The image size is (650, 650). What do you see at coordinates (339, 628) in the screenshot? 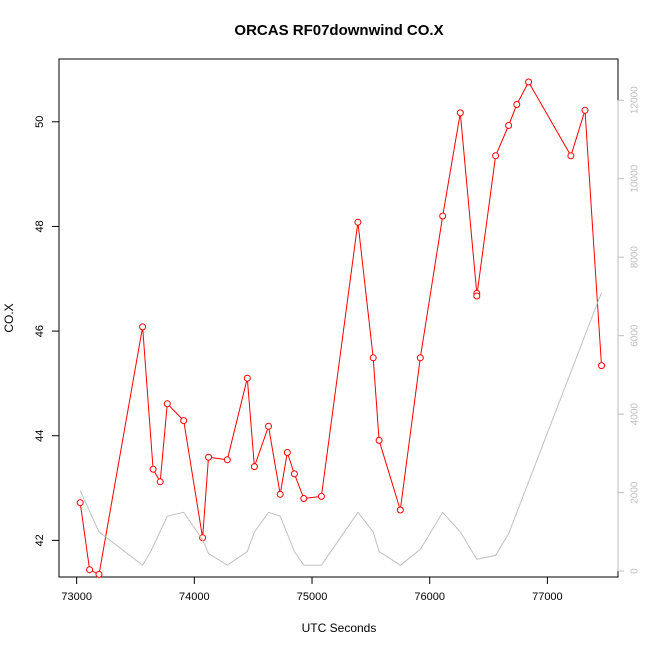
I see `x-axis-label: UTC Seconds` at bounding box center [339, 628].